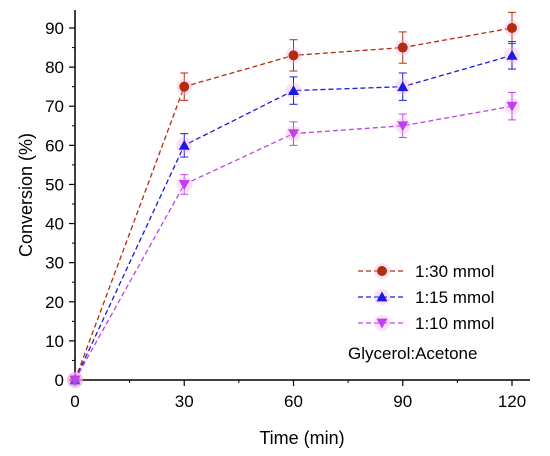 The width and height of the screenshot is (550, 456). I want to click on legend-label: 1:10 mmol, so click(454, 323).